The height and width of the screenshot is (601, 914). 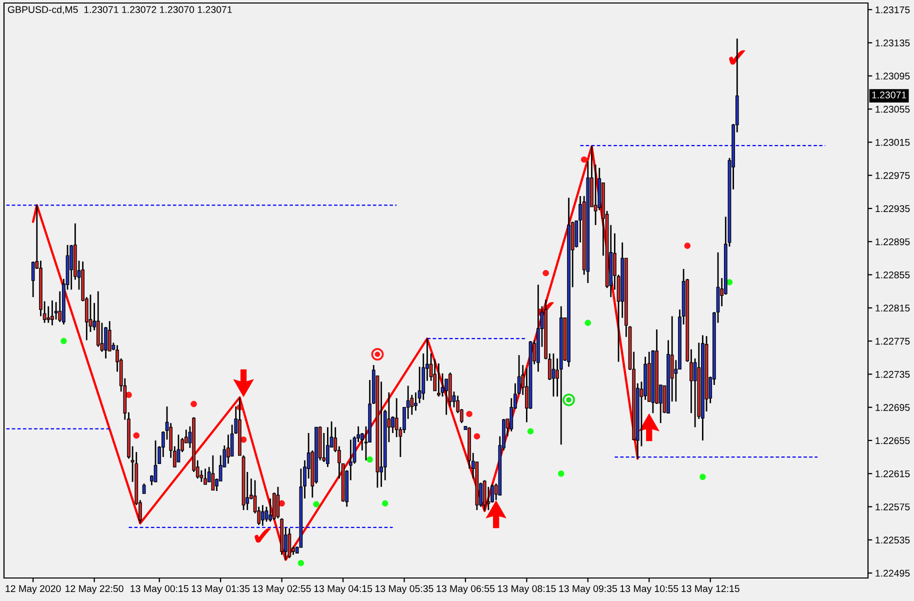 I want to click on x-tick-label: 13 May 01:35, so click(x=221, y=589).